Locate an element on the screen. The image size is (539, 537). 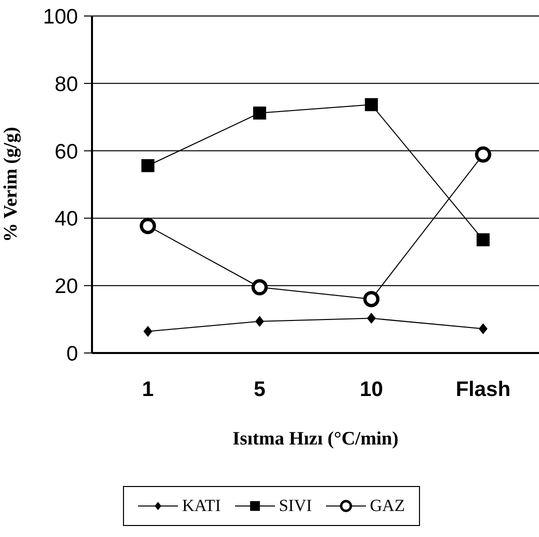
y-tick-label: 80 is located at coordinates (66, 84).